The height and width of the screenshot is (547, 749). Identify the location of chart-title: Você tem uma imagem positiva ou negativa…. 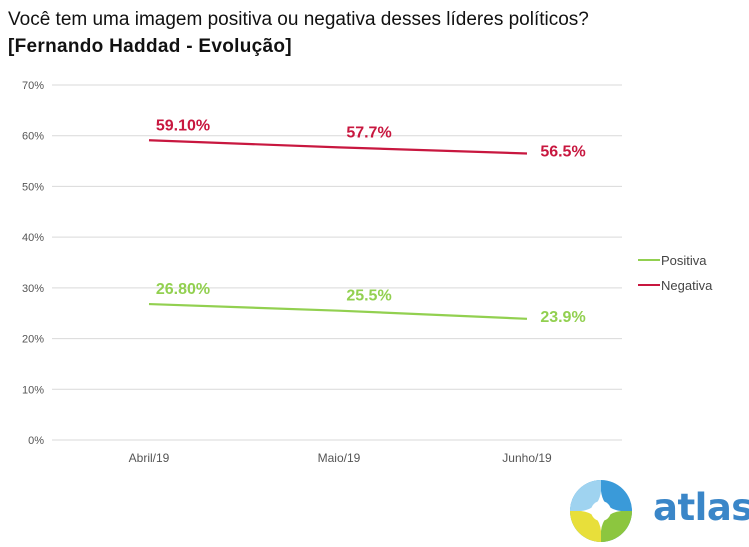
(373, 33).